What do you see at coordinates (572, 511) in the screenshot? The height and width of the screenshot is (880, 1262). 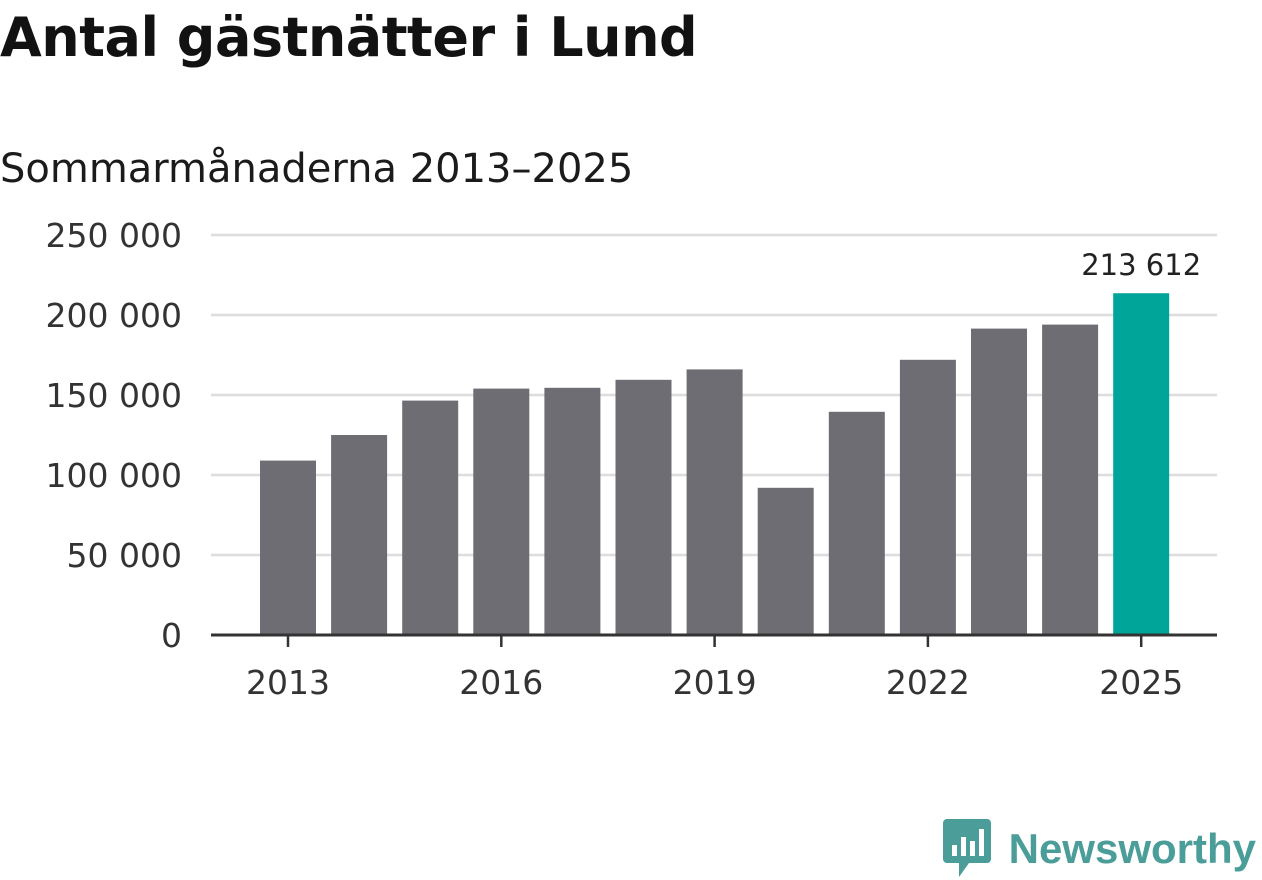 I see `bar-2017` at bounding box center [572, 511].